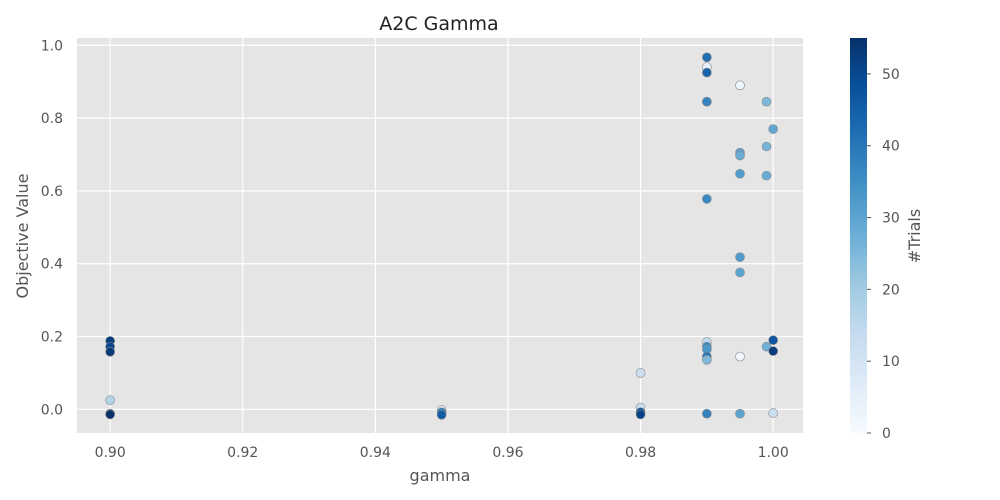  What do you see at coordinates (52, 119) in the screenshot?
I see `y-tick-label: 0.8` at bounding box center [52, 119].